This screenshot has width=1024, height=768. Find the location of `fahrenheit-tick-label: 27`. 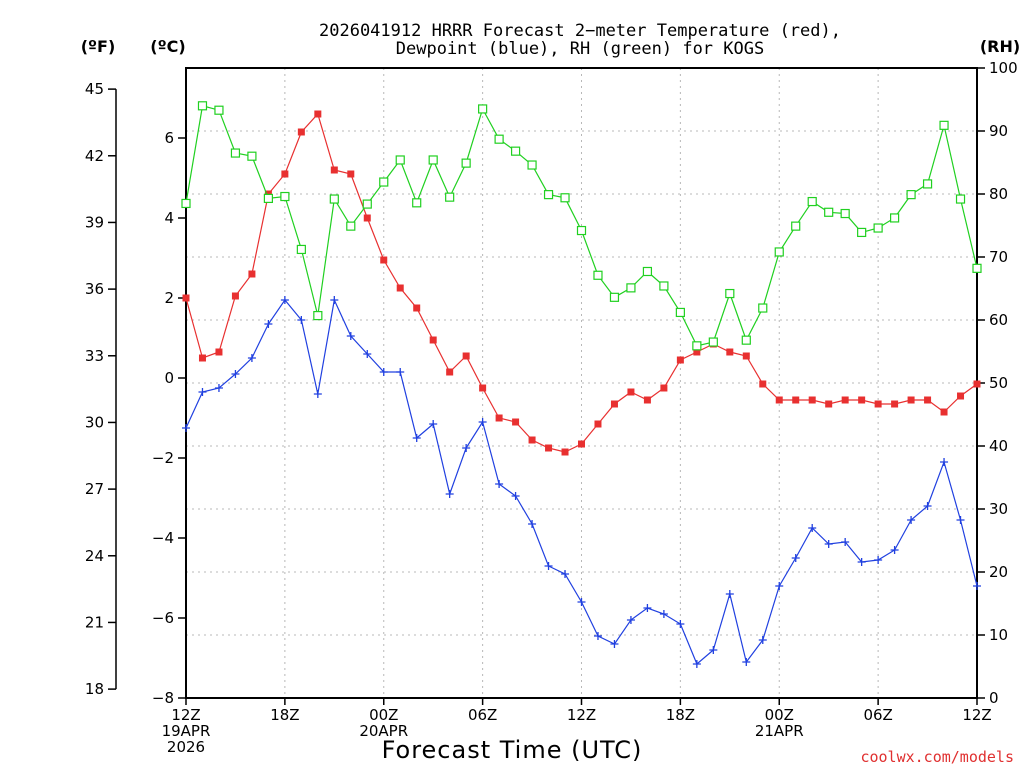

fahrenheit-tick-label: 27 is located at coordinates (94, 489).